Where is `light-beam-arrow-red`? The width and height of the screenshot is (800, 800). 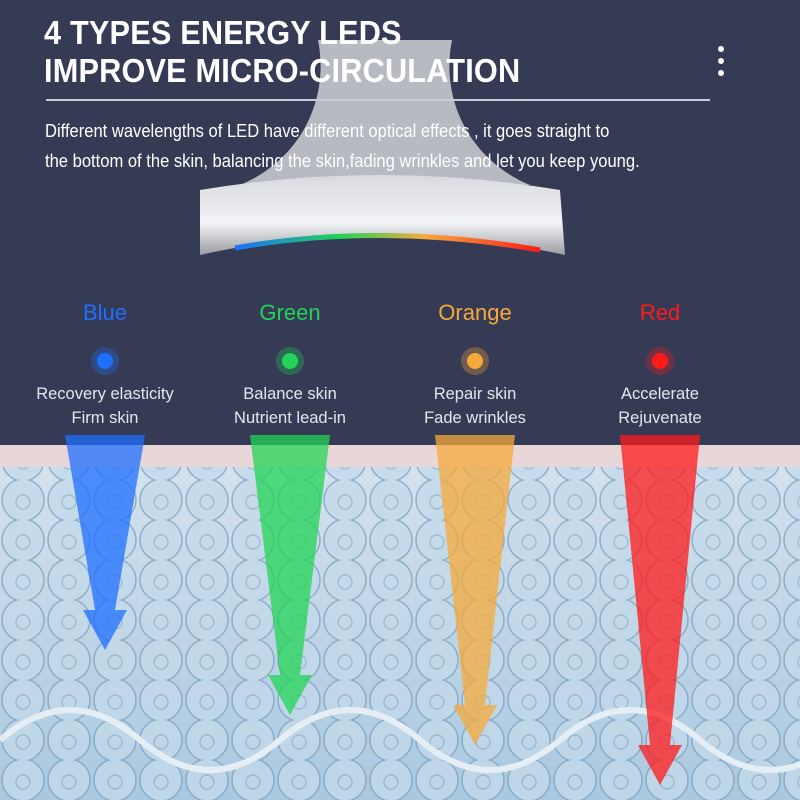 light-beam-arrow-red is located at coordinates (660, 610).